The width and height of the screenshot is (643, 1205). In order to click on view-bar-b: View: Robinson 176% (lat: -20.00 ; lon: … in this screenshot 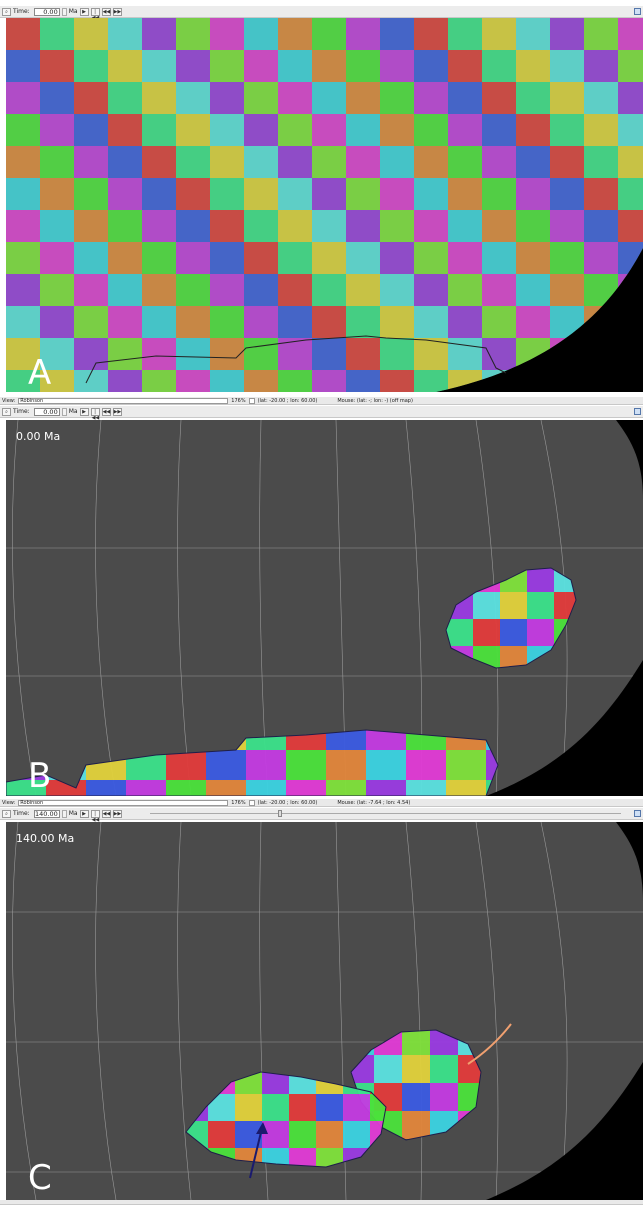, I will do `click(321, 401)`.